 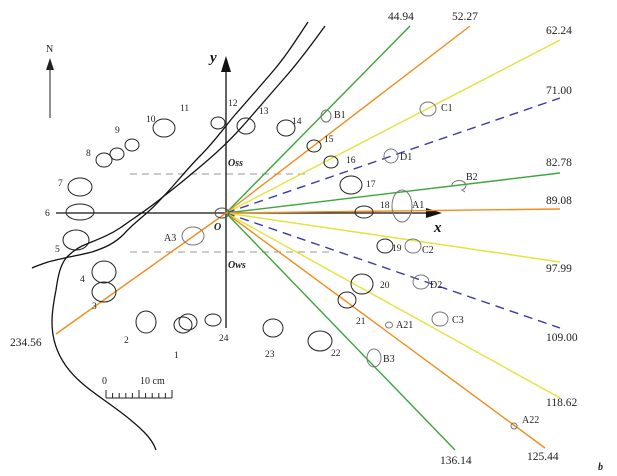 What do you see at coordinates (82, 280) in the screenshot?
I see `stone-number: 4` at bounding box center [82, 280].